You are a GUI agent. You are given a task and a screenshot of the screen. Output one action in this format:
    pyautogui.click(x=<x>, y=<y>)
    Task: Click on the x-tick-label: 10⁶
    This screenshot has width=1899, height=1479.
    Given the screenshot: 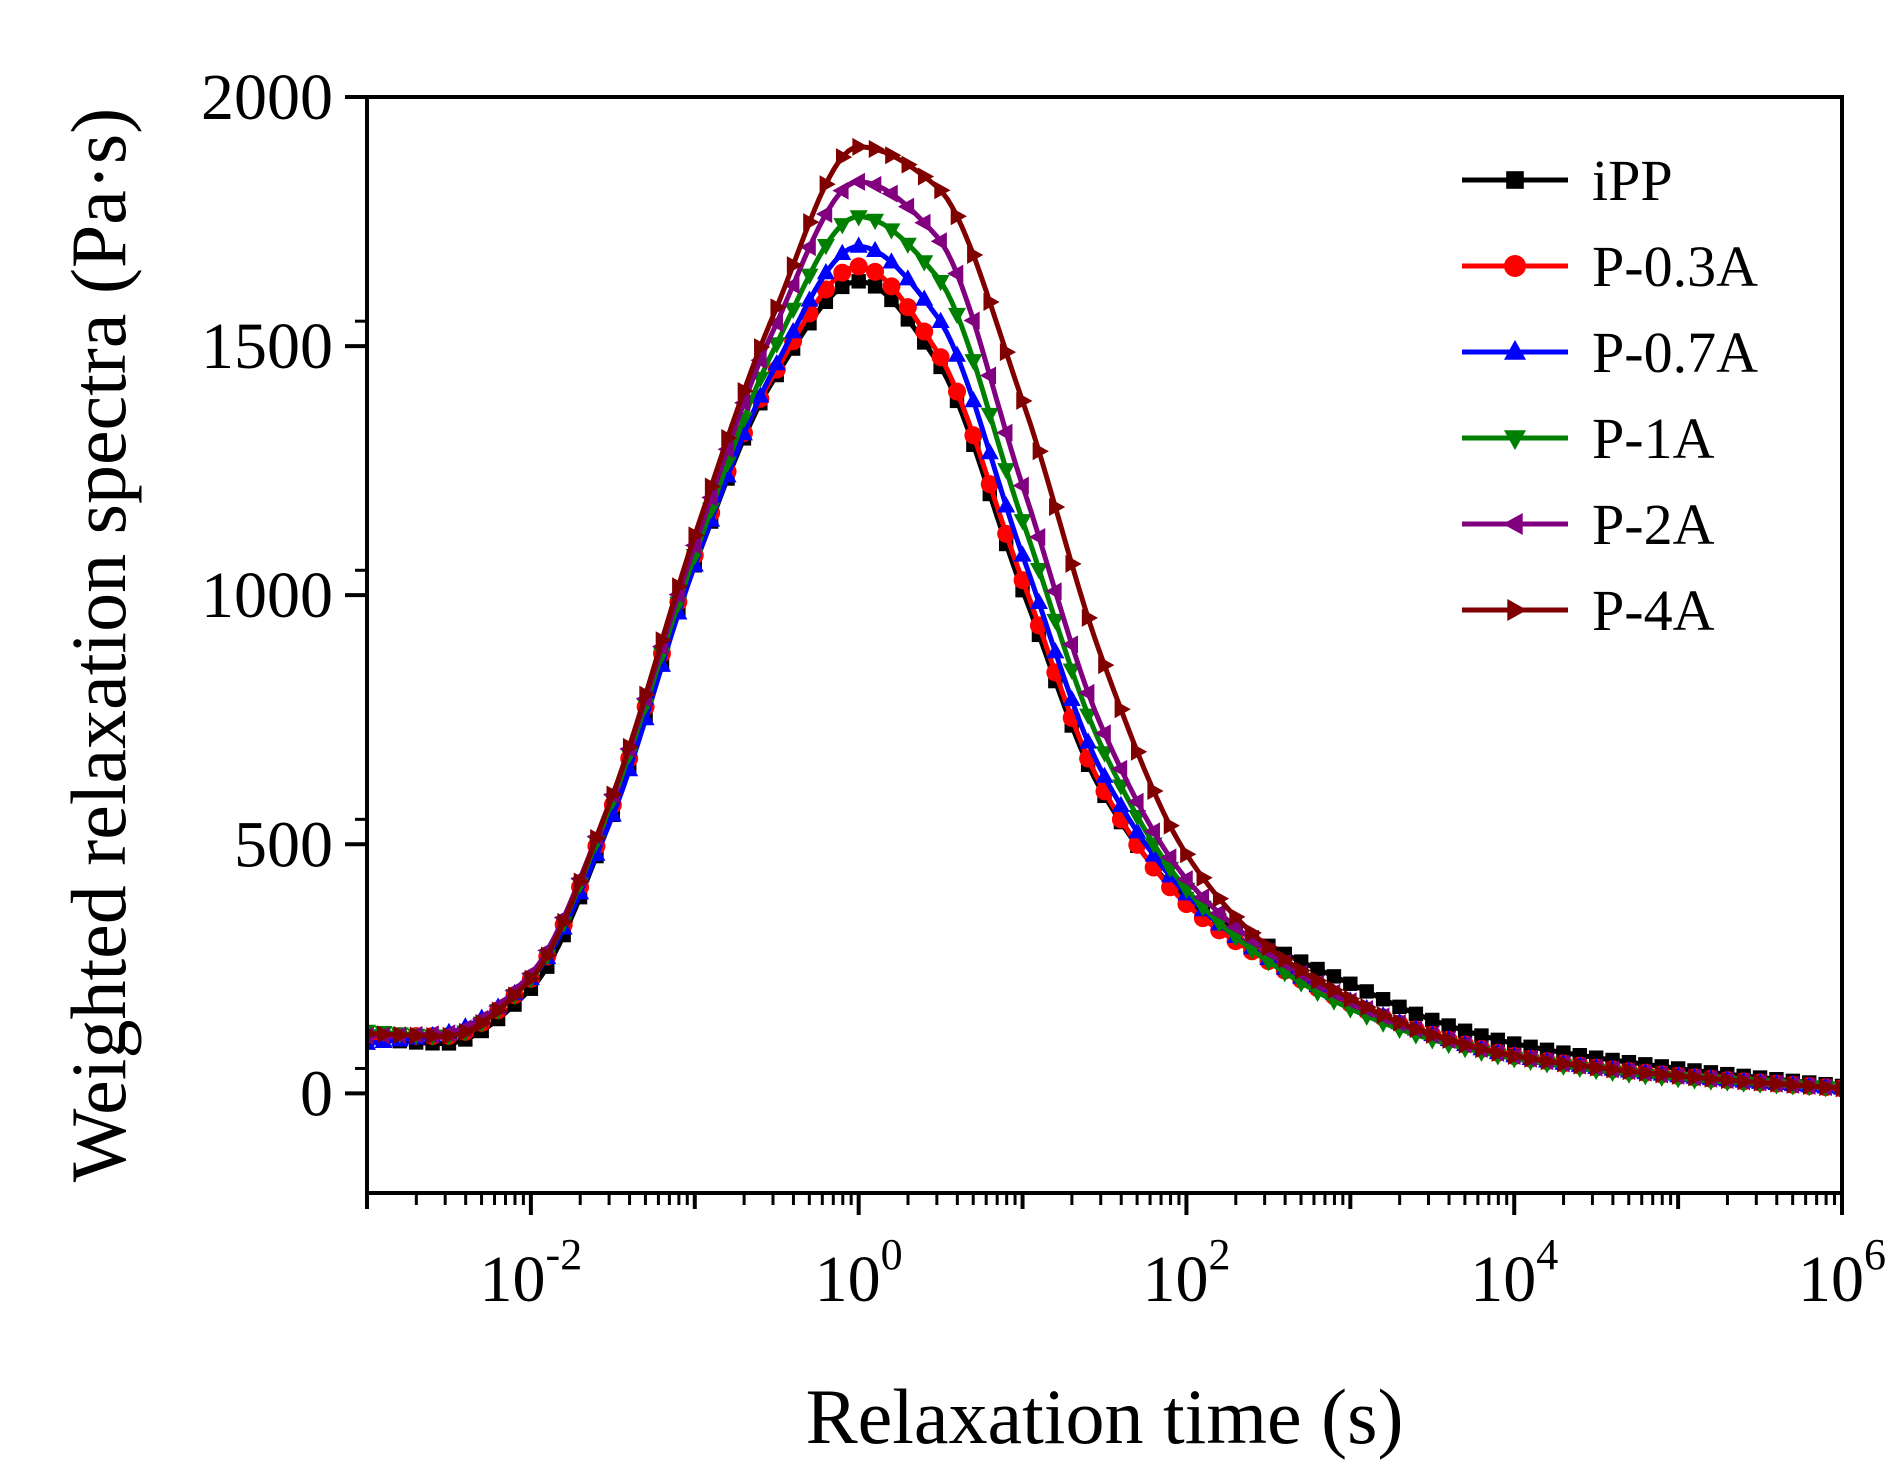 What is the action you would take?
    pyautogui.click(x=1842, y=1273)
    